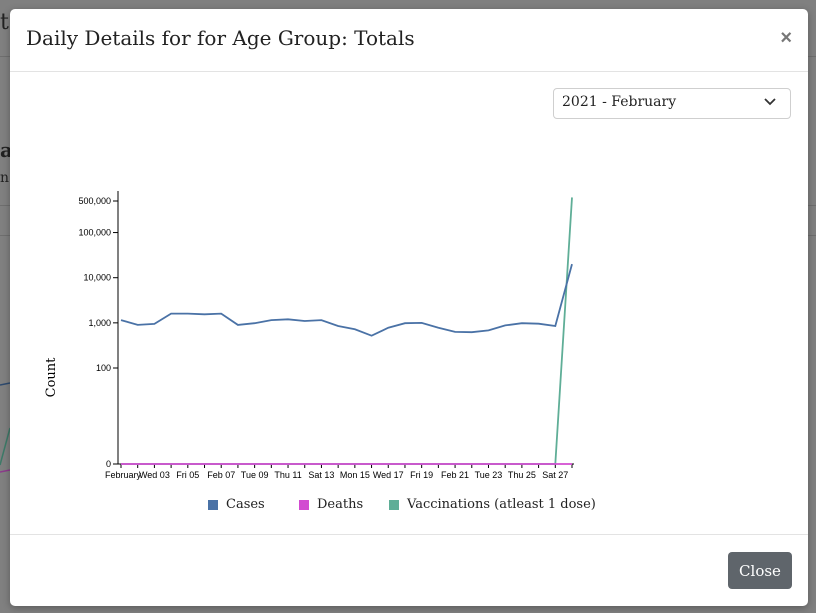 This screenshot has width=816, height=613. What do you see at coordinates (489, 475) in the screenshot?
I see `x-tick-label: Tue 23` at bounding box center [489, 475].